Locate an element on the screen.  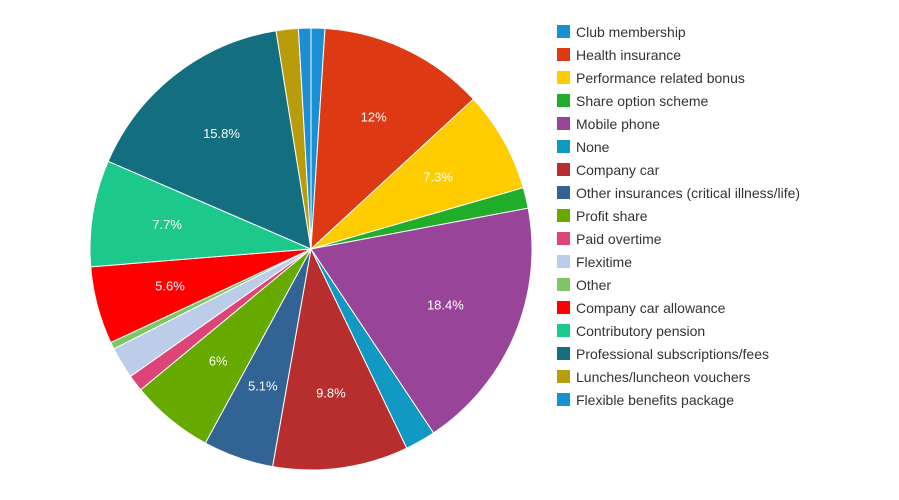
slice-label-performance-related-bonus: 7.3% is located at coordinates (438, 176).